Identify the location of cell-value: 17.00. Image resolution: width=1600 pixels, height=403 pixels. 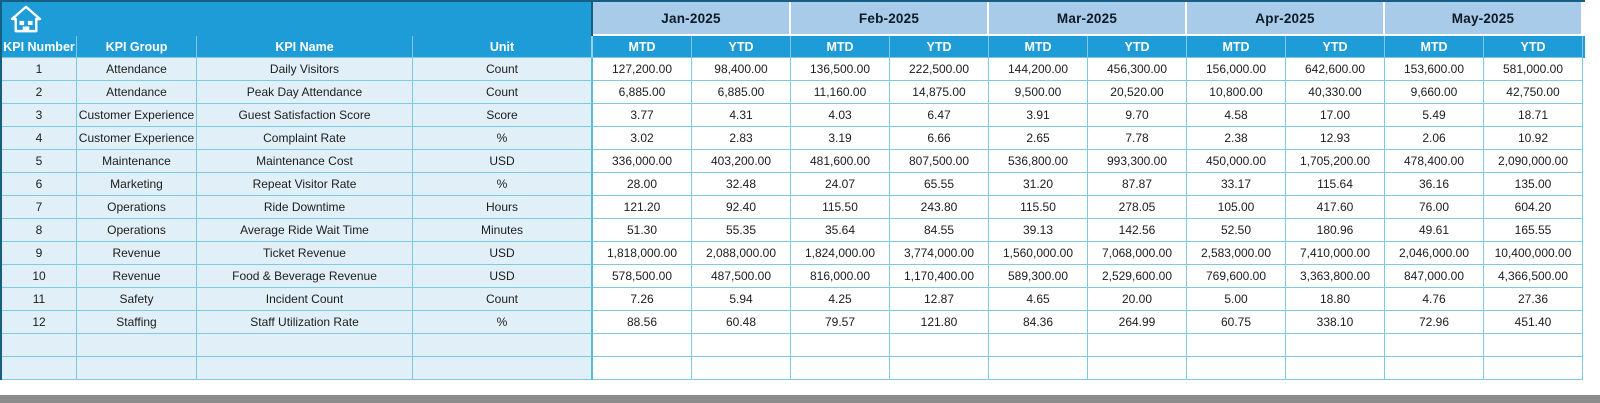
(1335, 115).